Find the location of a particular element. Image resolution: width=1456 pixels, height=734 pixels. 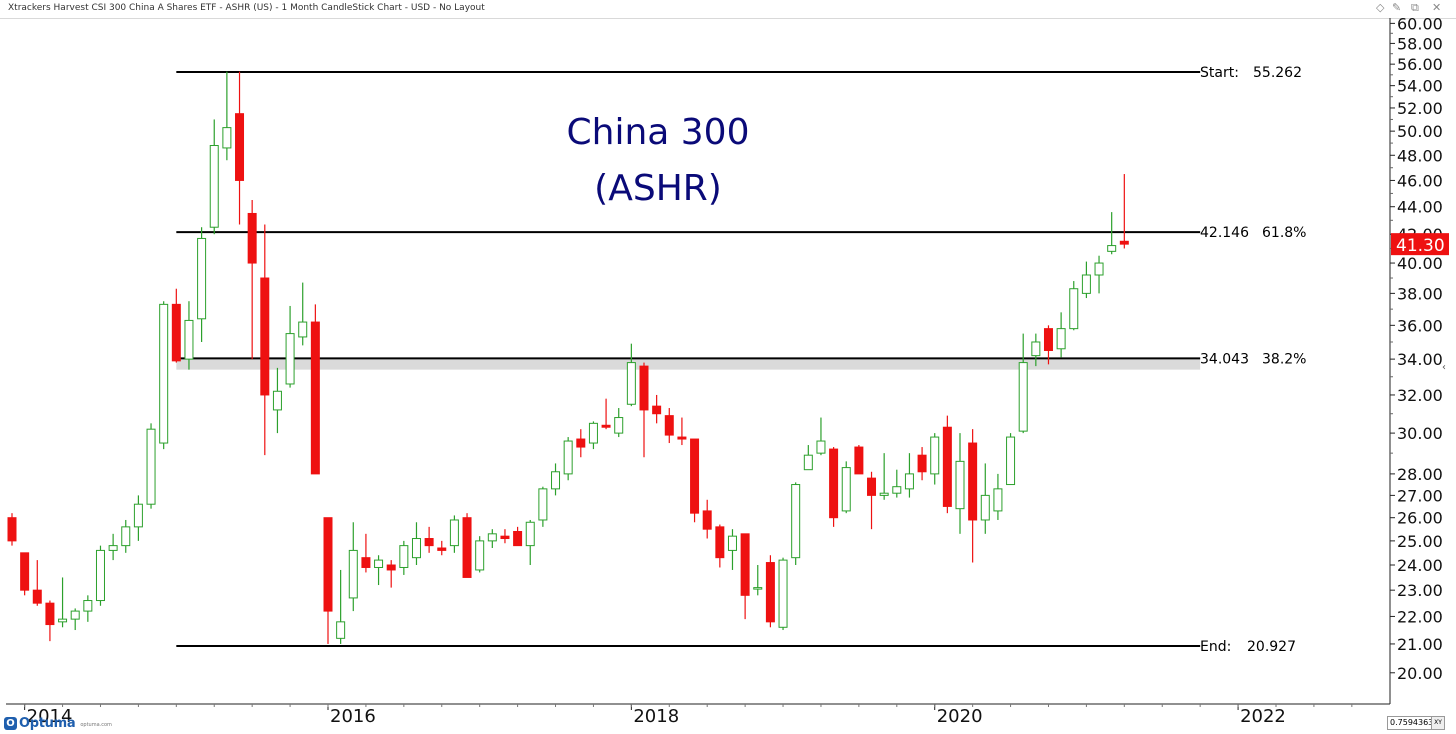

last-price-value: 41.30 is located at coordinates (1420, 246).